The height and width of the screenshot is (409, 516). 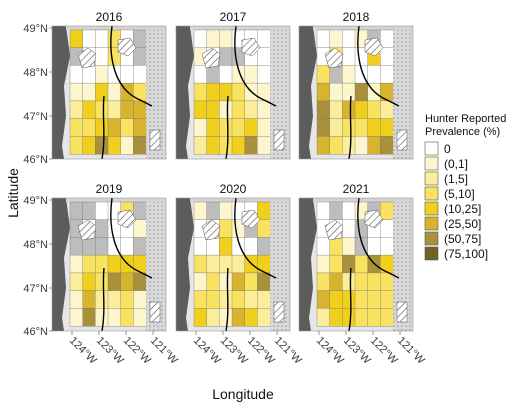 I want to click on x-tick-label: 123°W, so click(x=234, y=351).